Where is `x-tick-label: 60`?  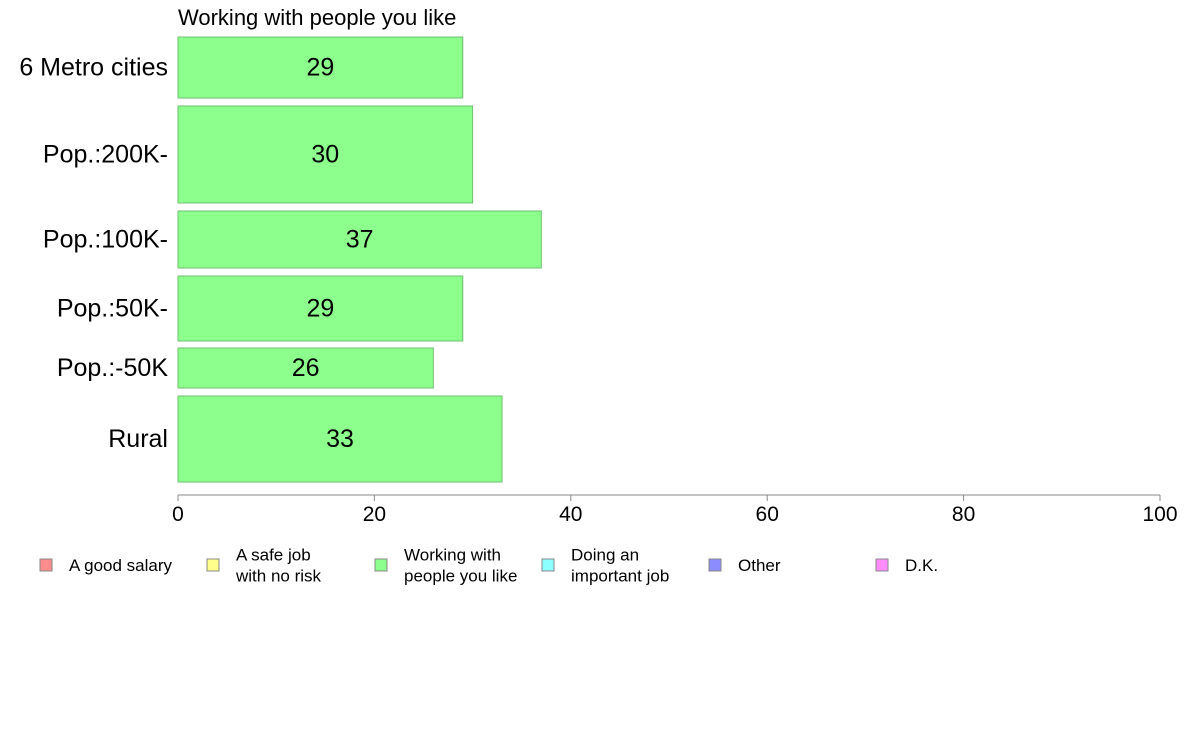
x-tick-label: 60 is located at coordinates (767, 514).